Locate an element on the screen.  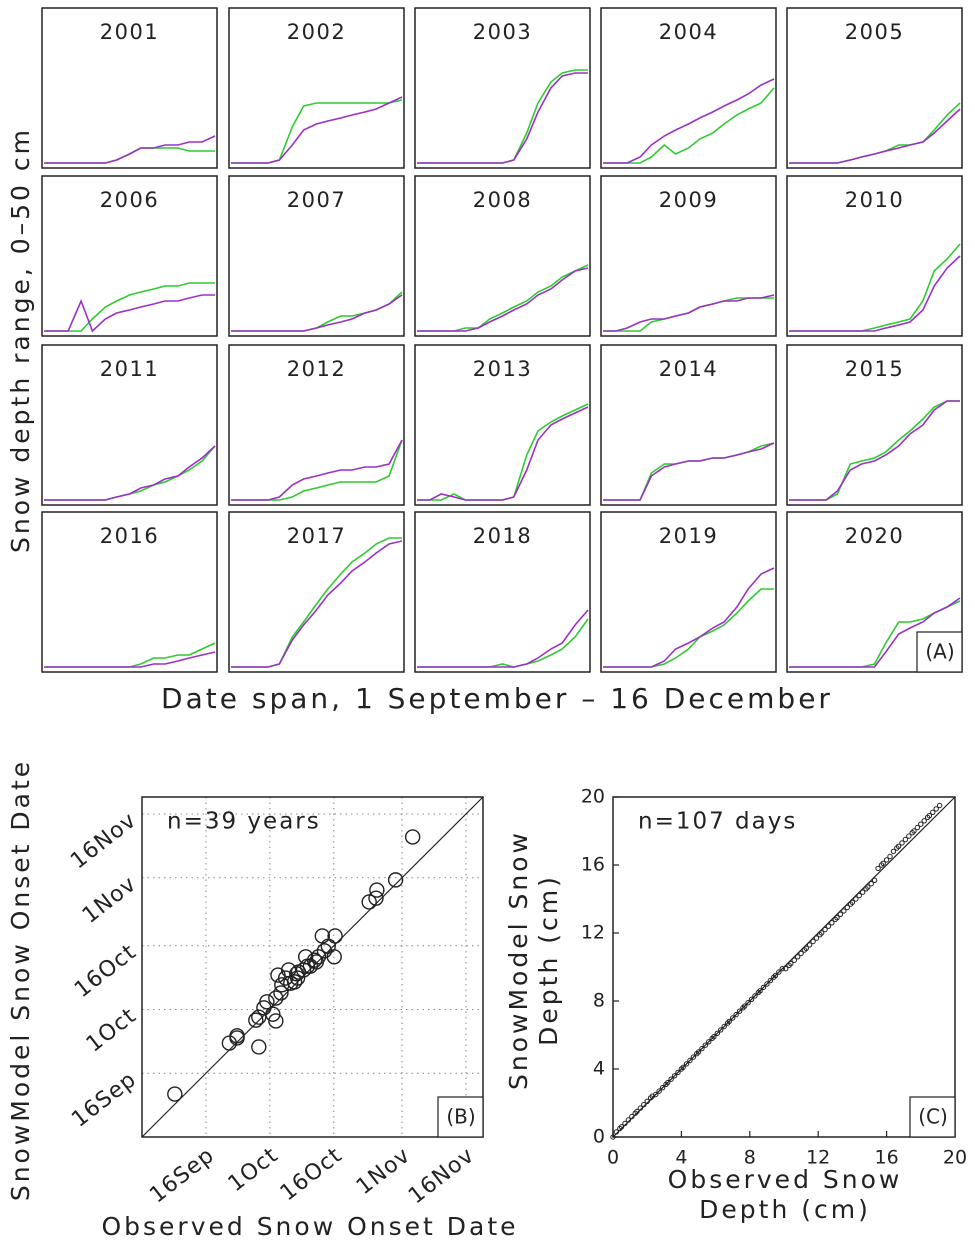
panel-title: 2014 is located at coordinates (688, 369).